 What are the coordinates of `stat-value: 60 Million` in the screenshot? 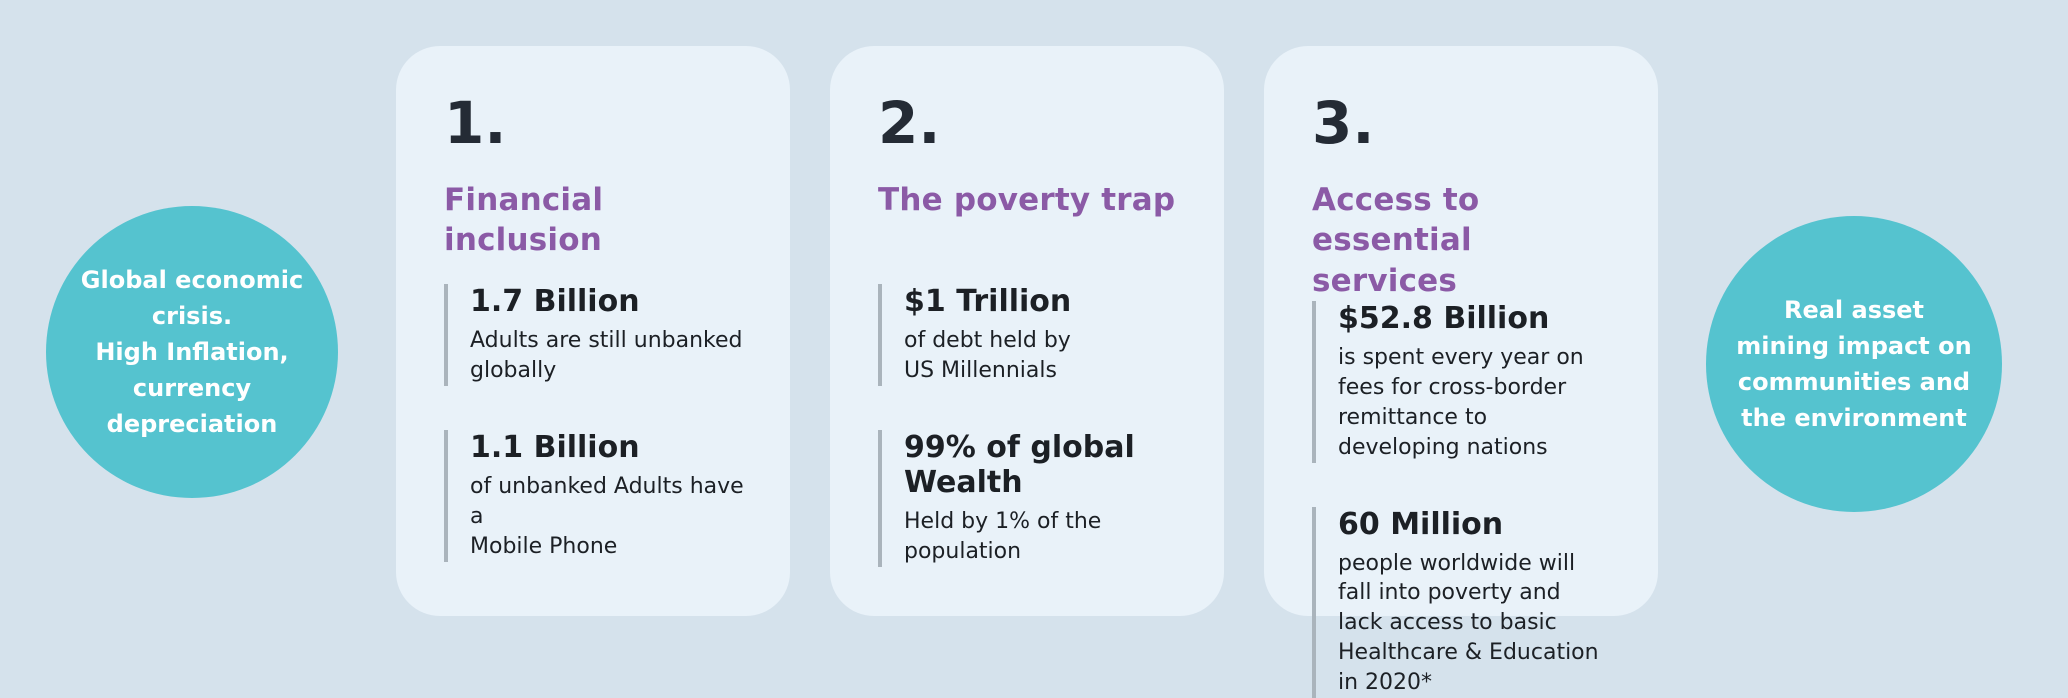 It's located at (1421, 524).